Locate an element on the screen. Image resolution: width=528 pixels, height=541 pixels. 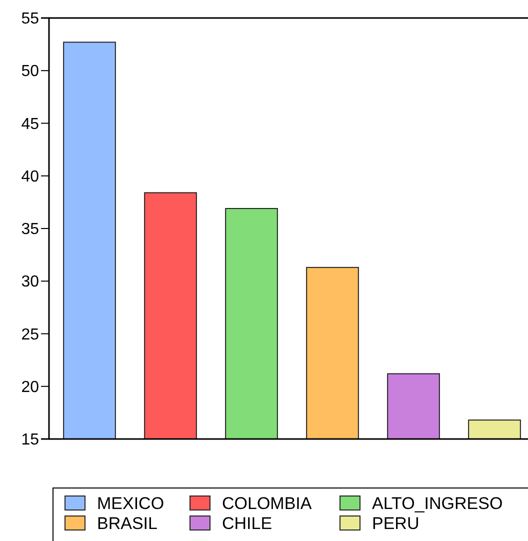
legend-label: CHILE is located at coordinates (247, 523).